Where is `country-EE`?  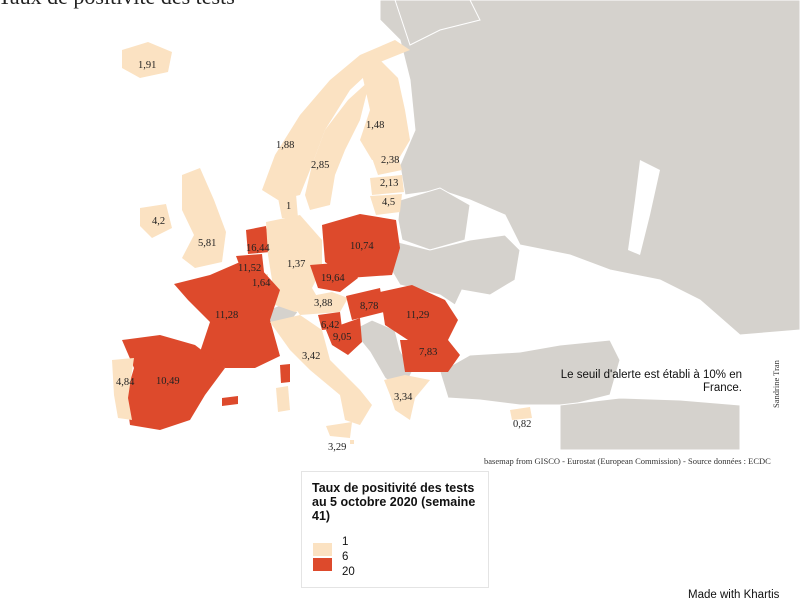
country-EE is located at coordinates (387, 165).